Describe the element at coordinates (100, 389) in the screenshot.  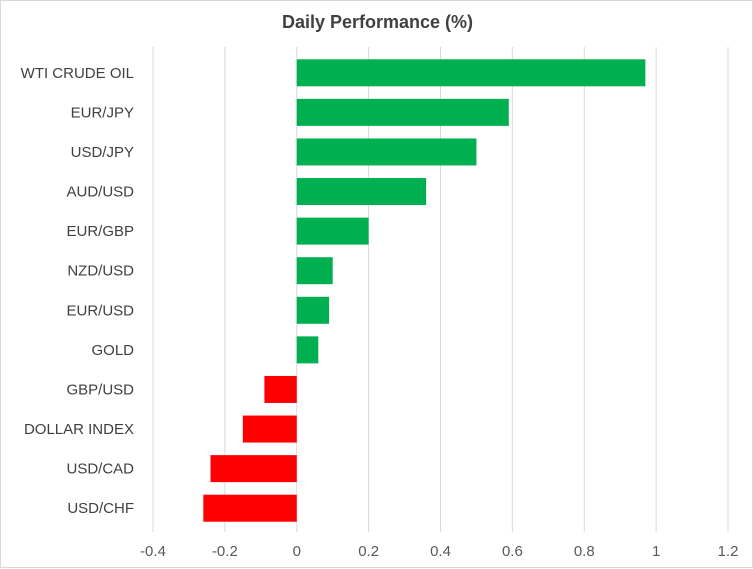
I see `category-label: GBP/USD` at that location.